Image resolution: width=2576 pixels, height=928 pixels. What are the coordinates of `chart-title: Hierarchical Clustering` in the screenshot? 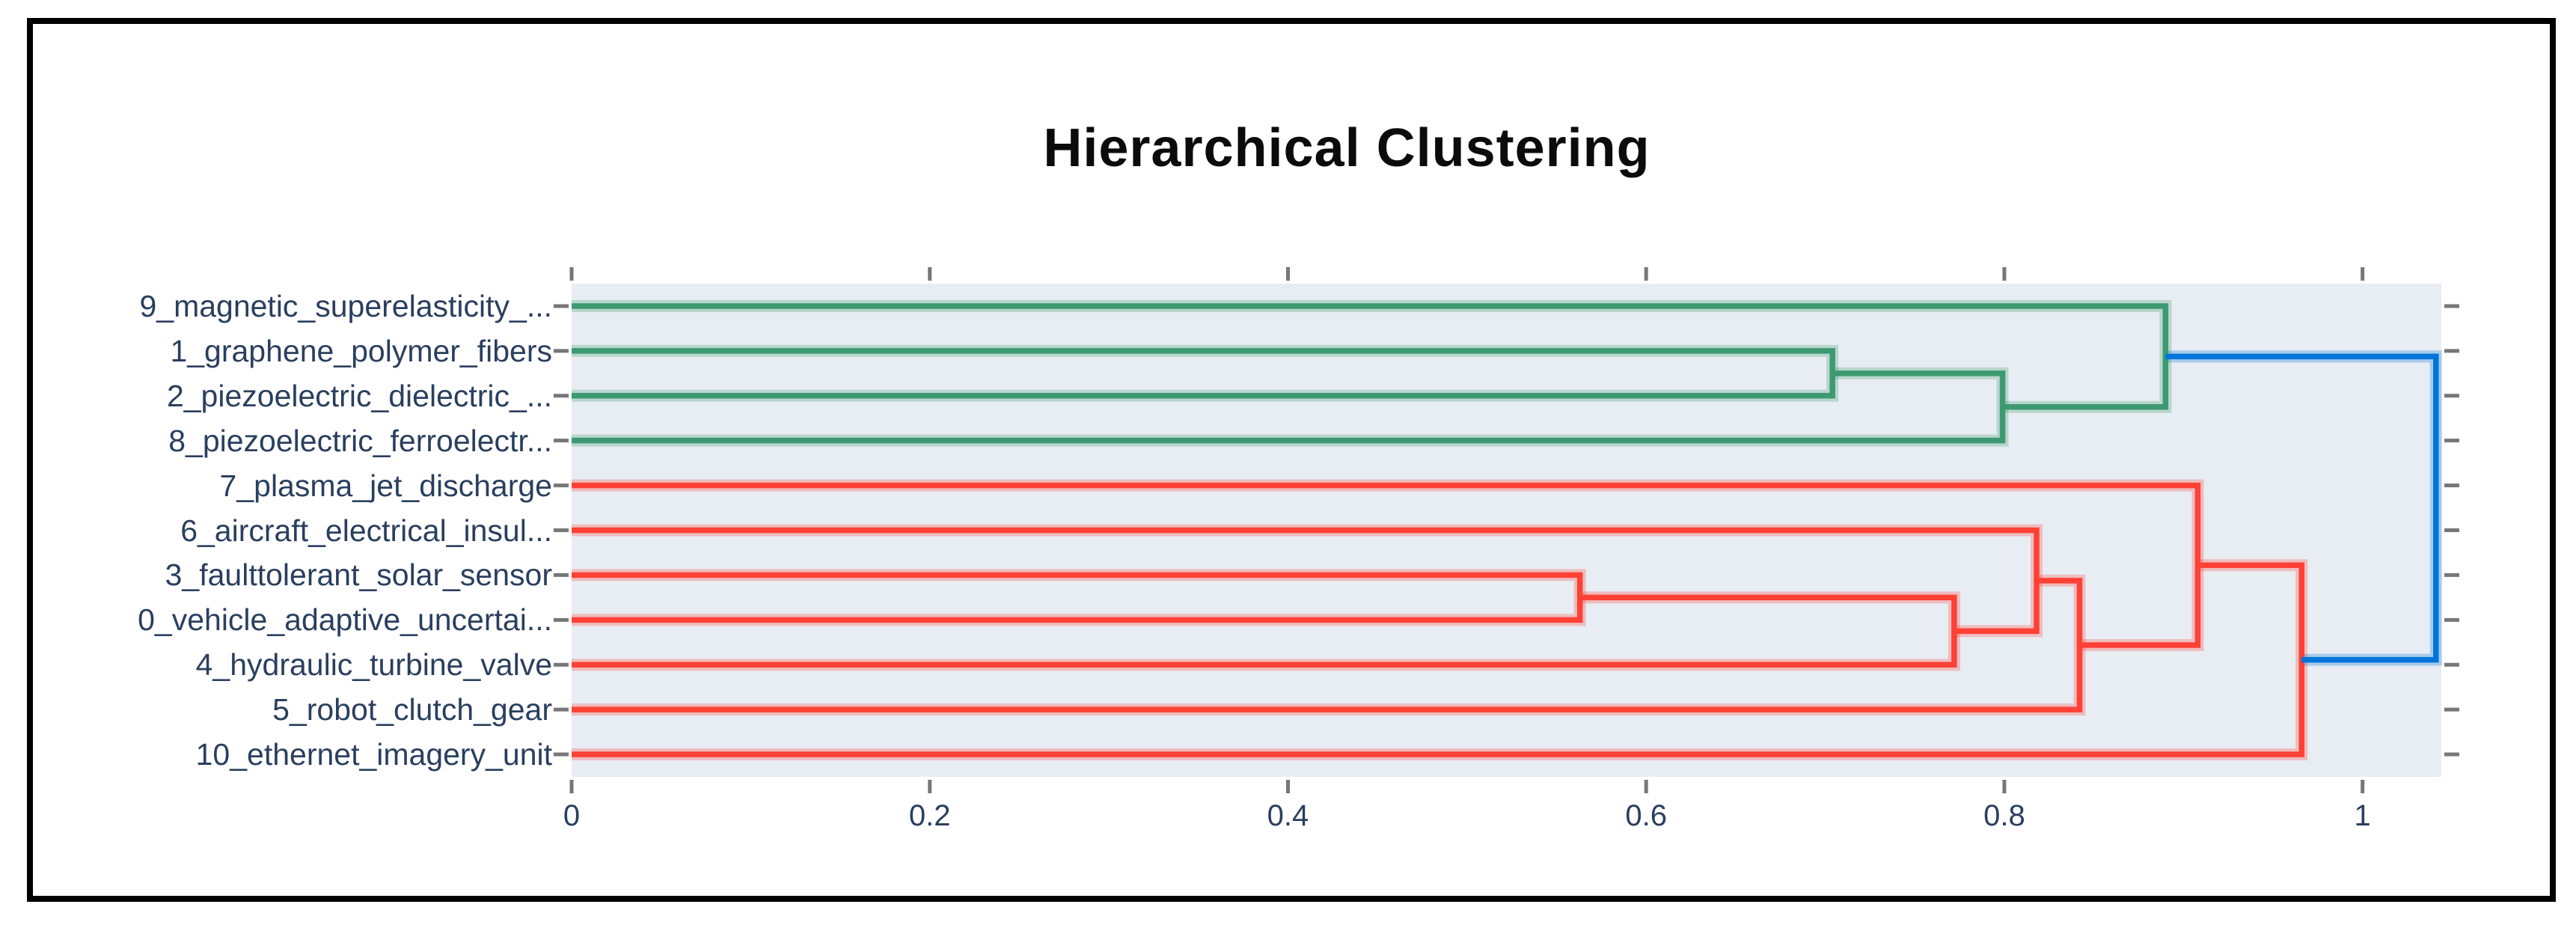 It's located at (1346, 148).